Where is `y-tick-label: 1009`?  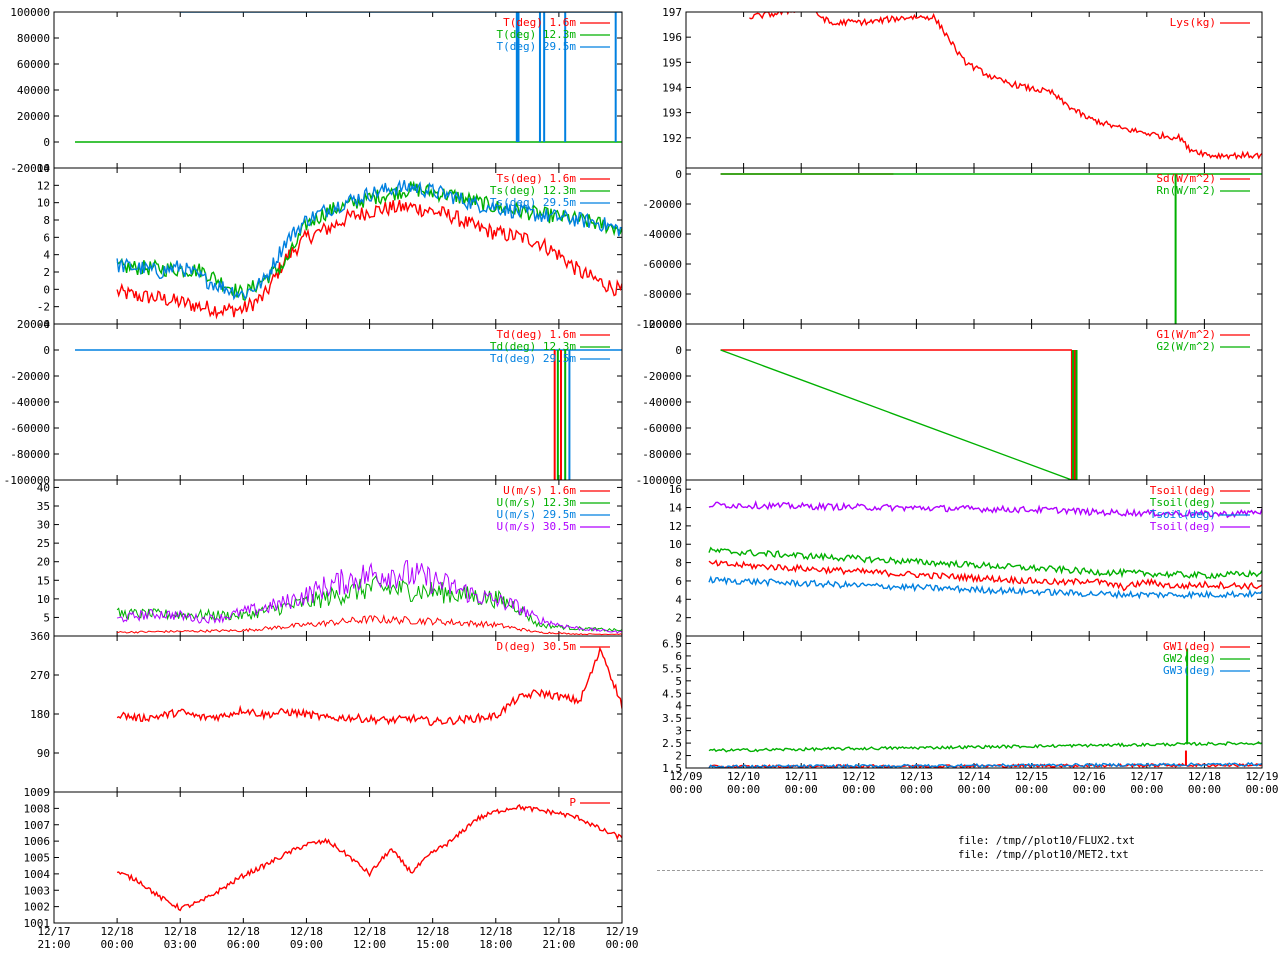 y-tick-label: 1009 is located at coordinates (37, 792).